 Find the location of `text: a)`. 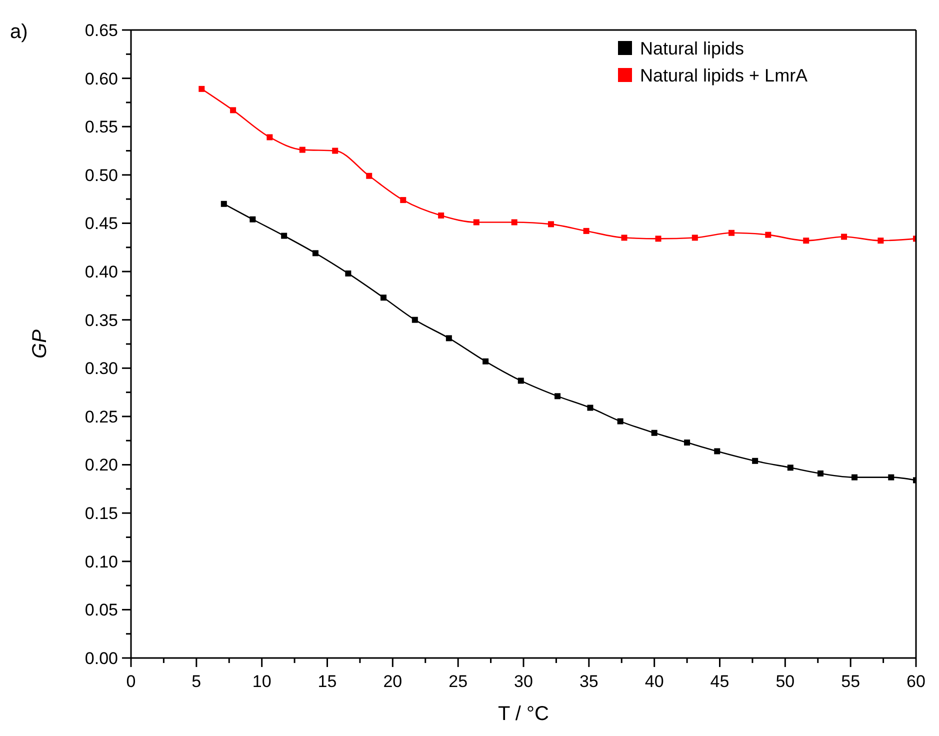

text: a) is located at coordinates (19, 32).